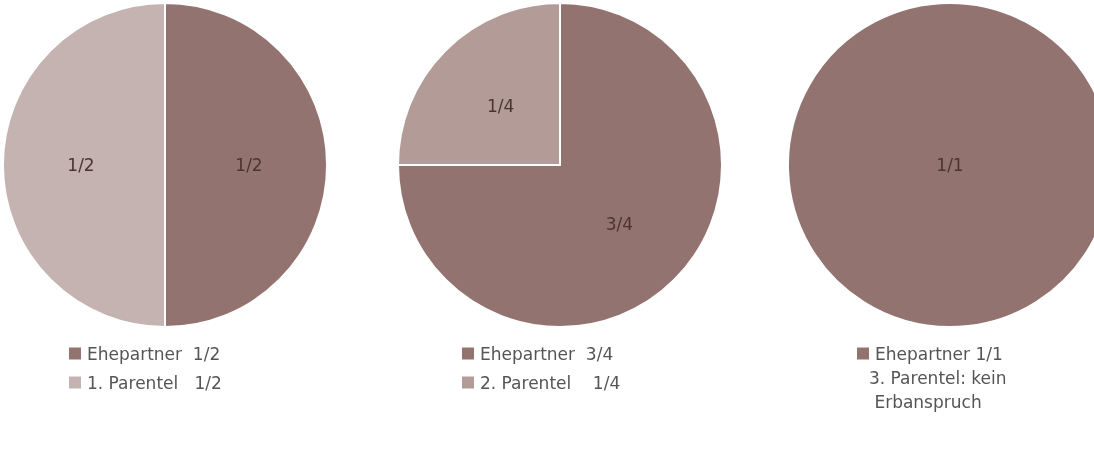 This screenshot has height=468, width=1094. Describe the element at coordinates (547, 353) in the screenshot. I see `legend-label: Ehepartner 3/4` at that location.